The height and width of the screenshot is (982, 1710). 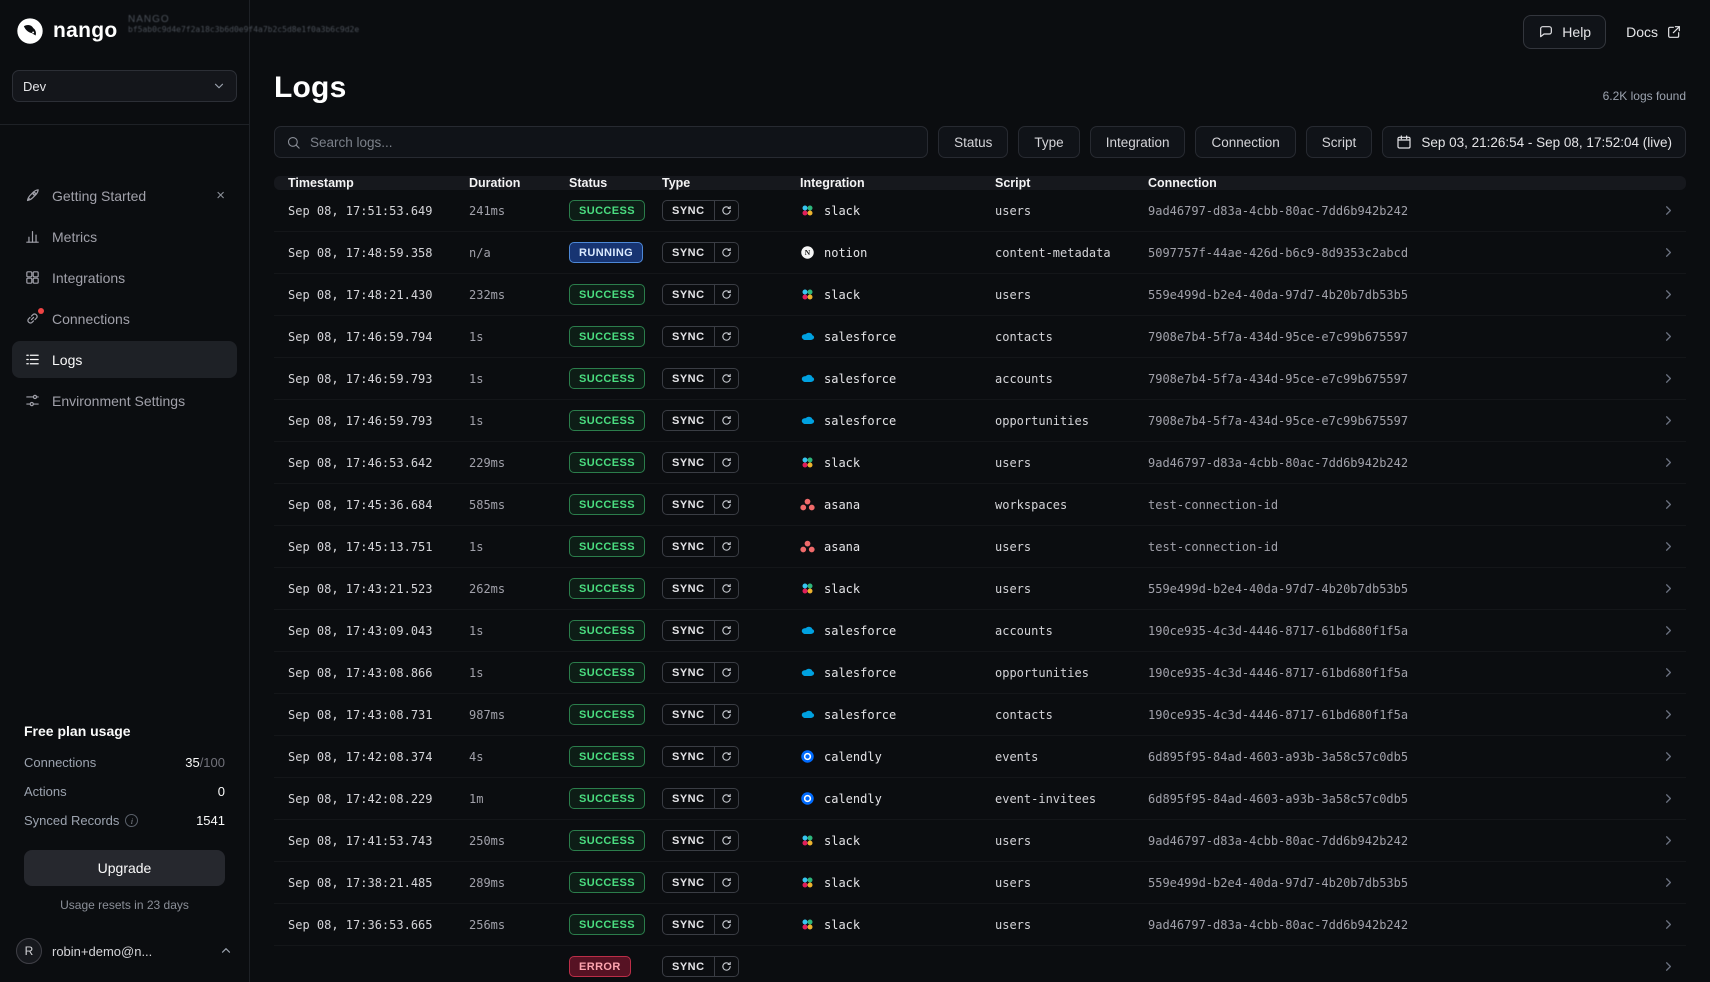 What do you see at coordinates (219, 86) in the screenshot?
I see `chevron-down-icon` at bounding box center [219, 86].